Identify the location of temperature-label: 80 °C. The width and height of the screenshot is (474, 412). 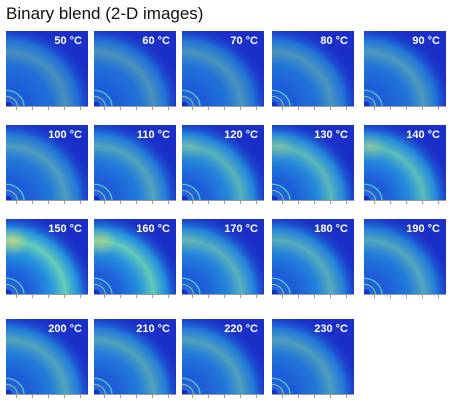
(334, 41).